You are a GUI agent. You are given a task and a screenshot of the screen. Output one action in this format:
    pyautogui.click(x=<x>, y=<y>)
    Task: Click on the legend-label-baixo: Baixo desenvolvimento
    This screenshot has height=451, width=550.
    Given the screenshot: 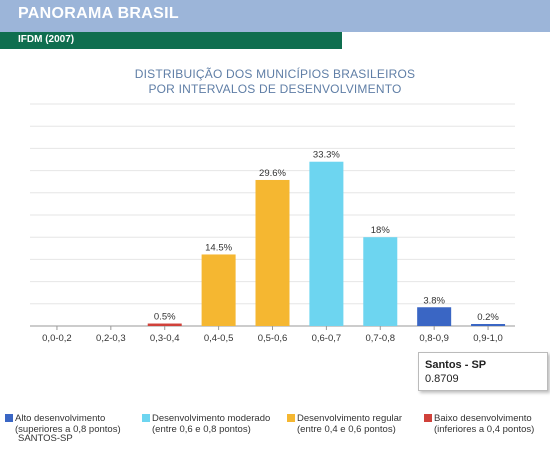 What is the action you would take?
    pyautogui.click(x=483, y=418)
    